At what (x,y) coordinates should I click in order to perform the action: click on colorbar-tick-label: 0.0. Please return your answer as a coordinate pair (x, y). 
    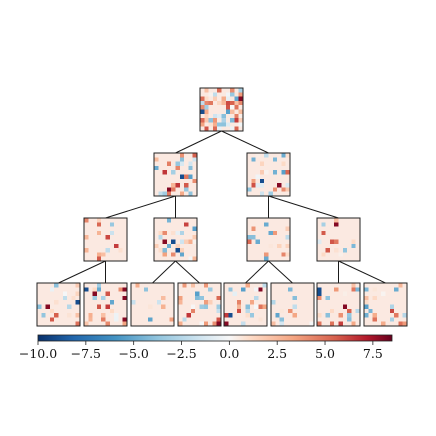
    Looking at the image, I should click on (229, 353).